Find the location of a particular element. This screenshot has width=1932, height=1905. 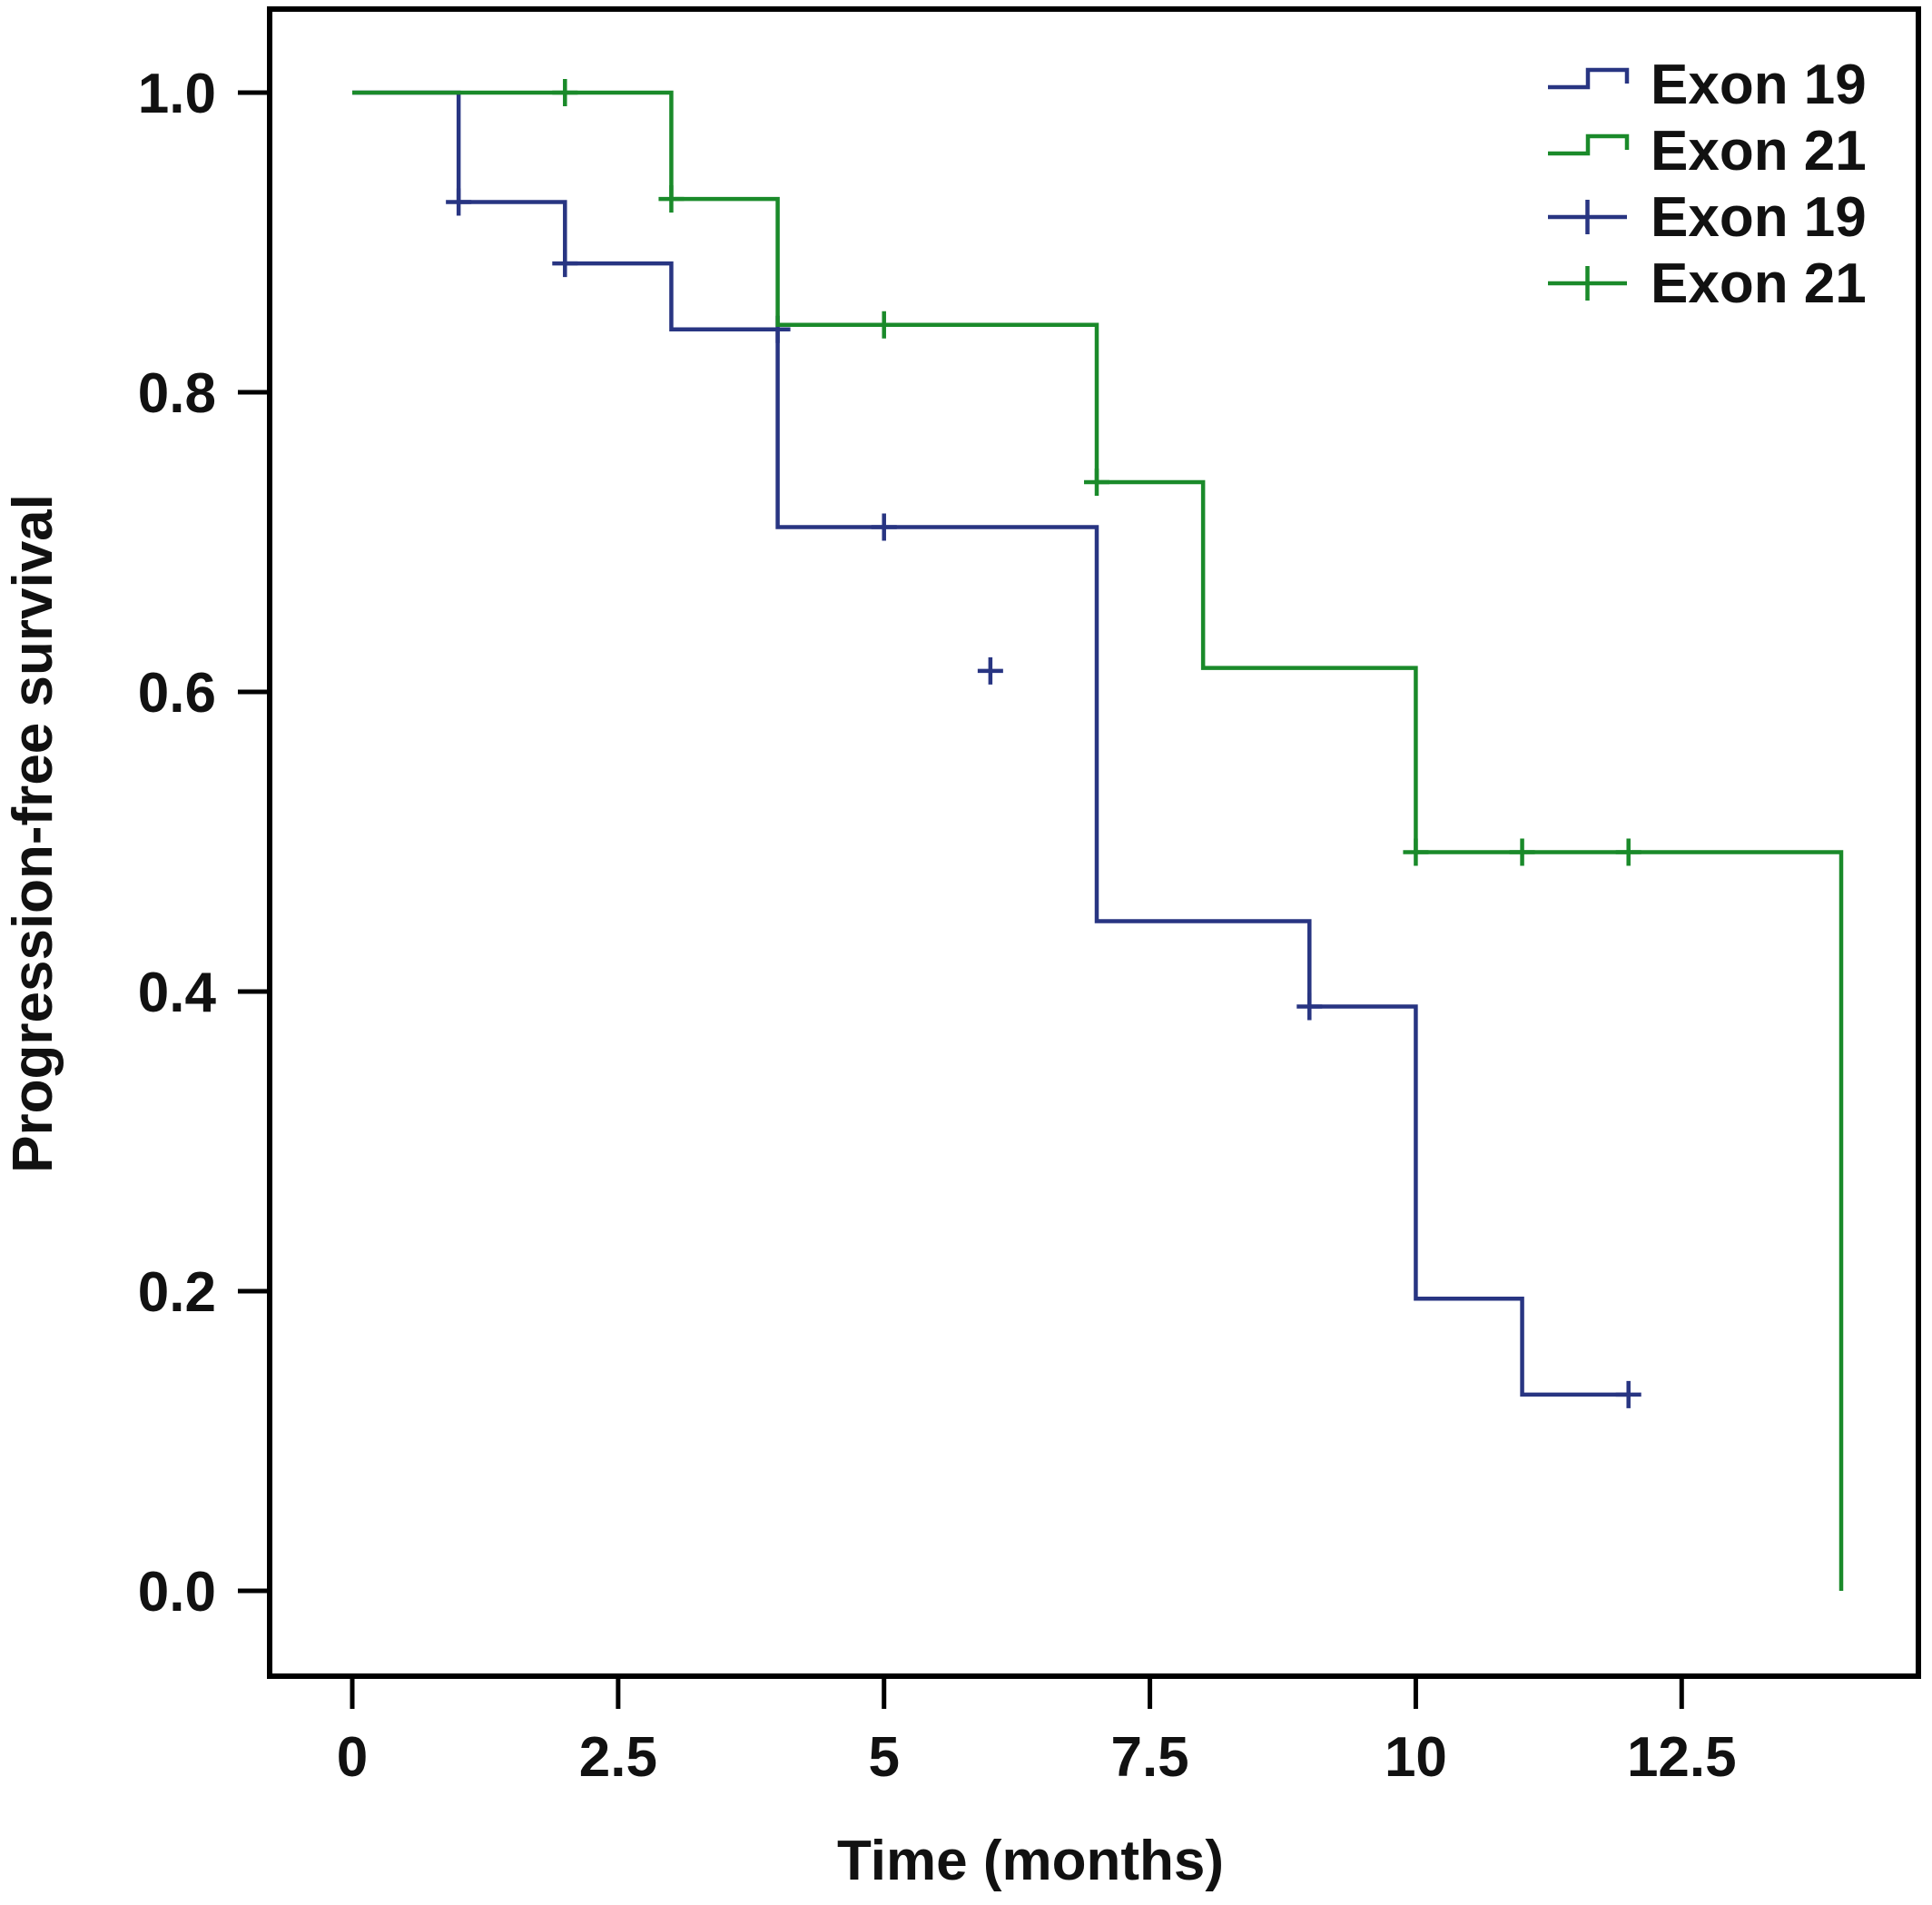

y-tick-label: 0.6 is located at coordinates (177, 693).